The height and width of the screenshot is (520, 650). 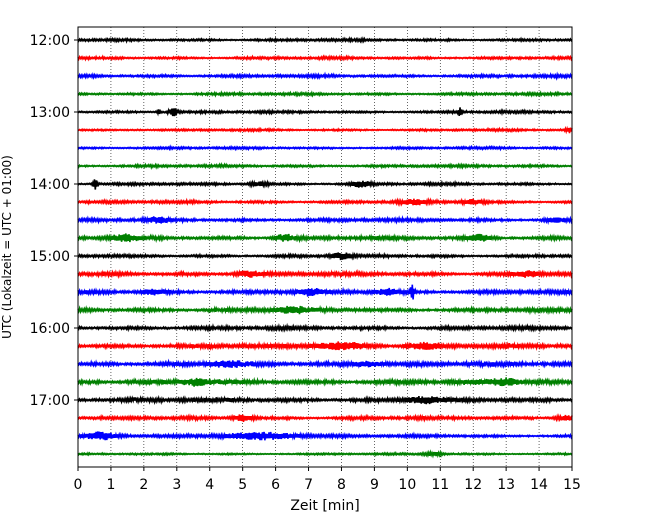 What do you see at coordinates (50, 257) in the screenshot?
I see `y-tick-label: 15:00` at bounding box center [50, 257].